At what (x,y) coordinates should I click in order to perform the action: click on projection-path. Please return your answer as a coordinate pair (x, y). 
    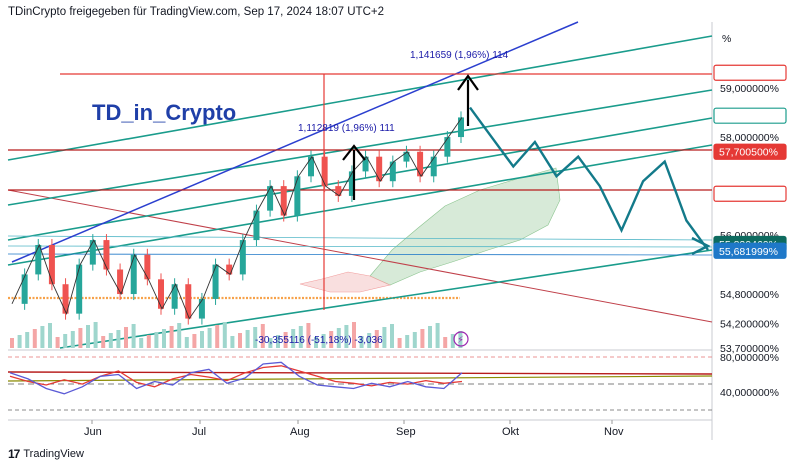
    Looking at the image, I should click on (589, 178).